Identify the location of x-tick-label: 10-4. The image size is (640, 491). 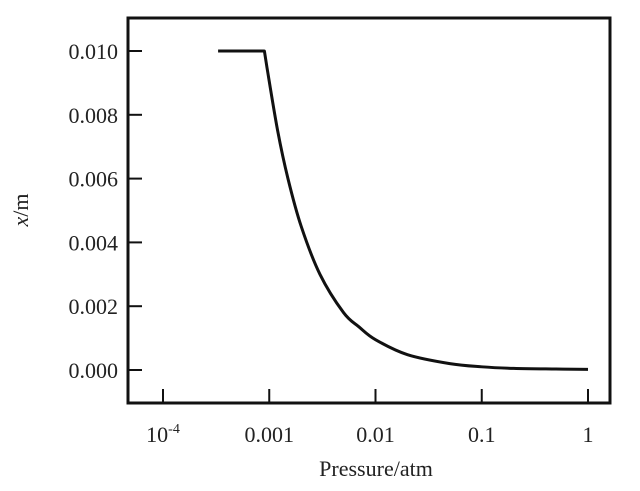
(163, 434).